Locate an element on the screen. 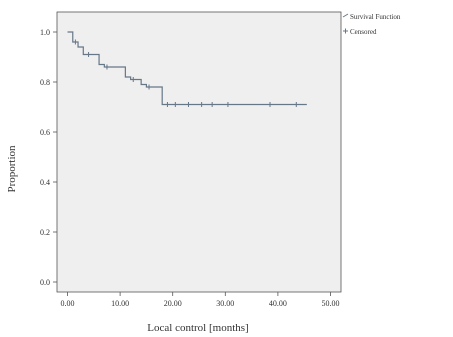  y-axis-title: Proportion is located at coordinates (12, 169).